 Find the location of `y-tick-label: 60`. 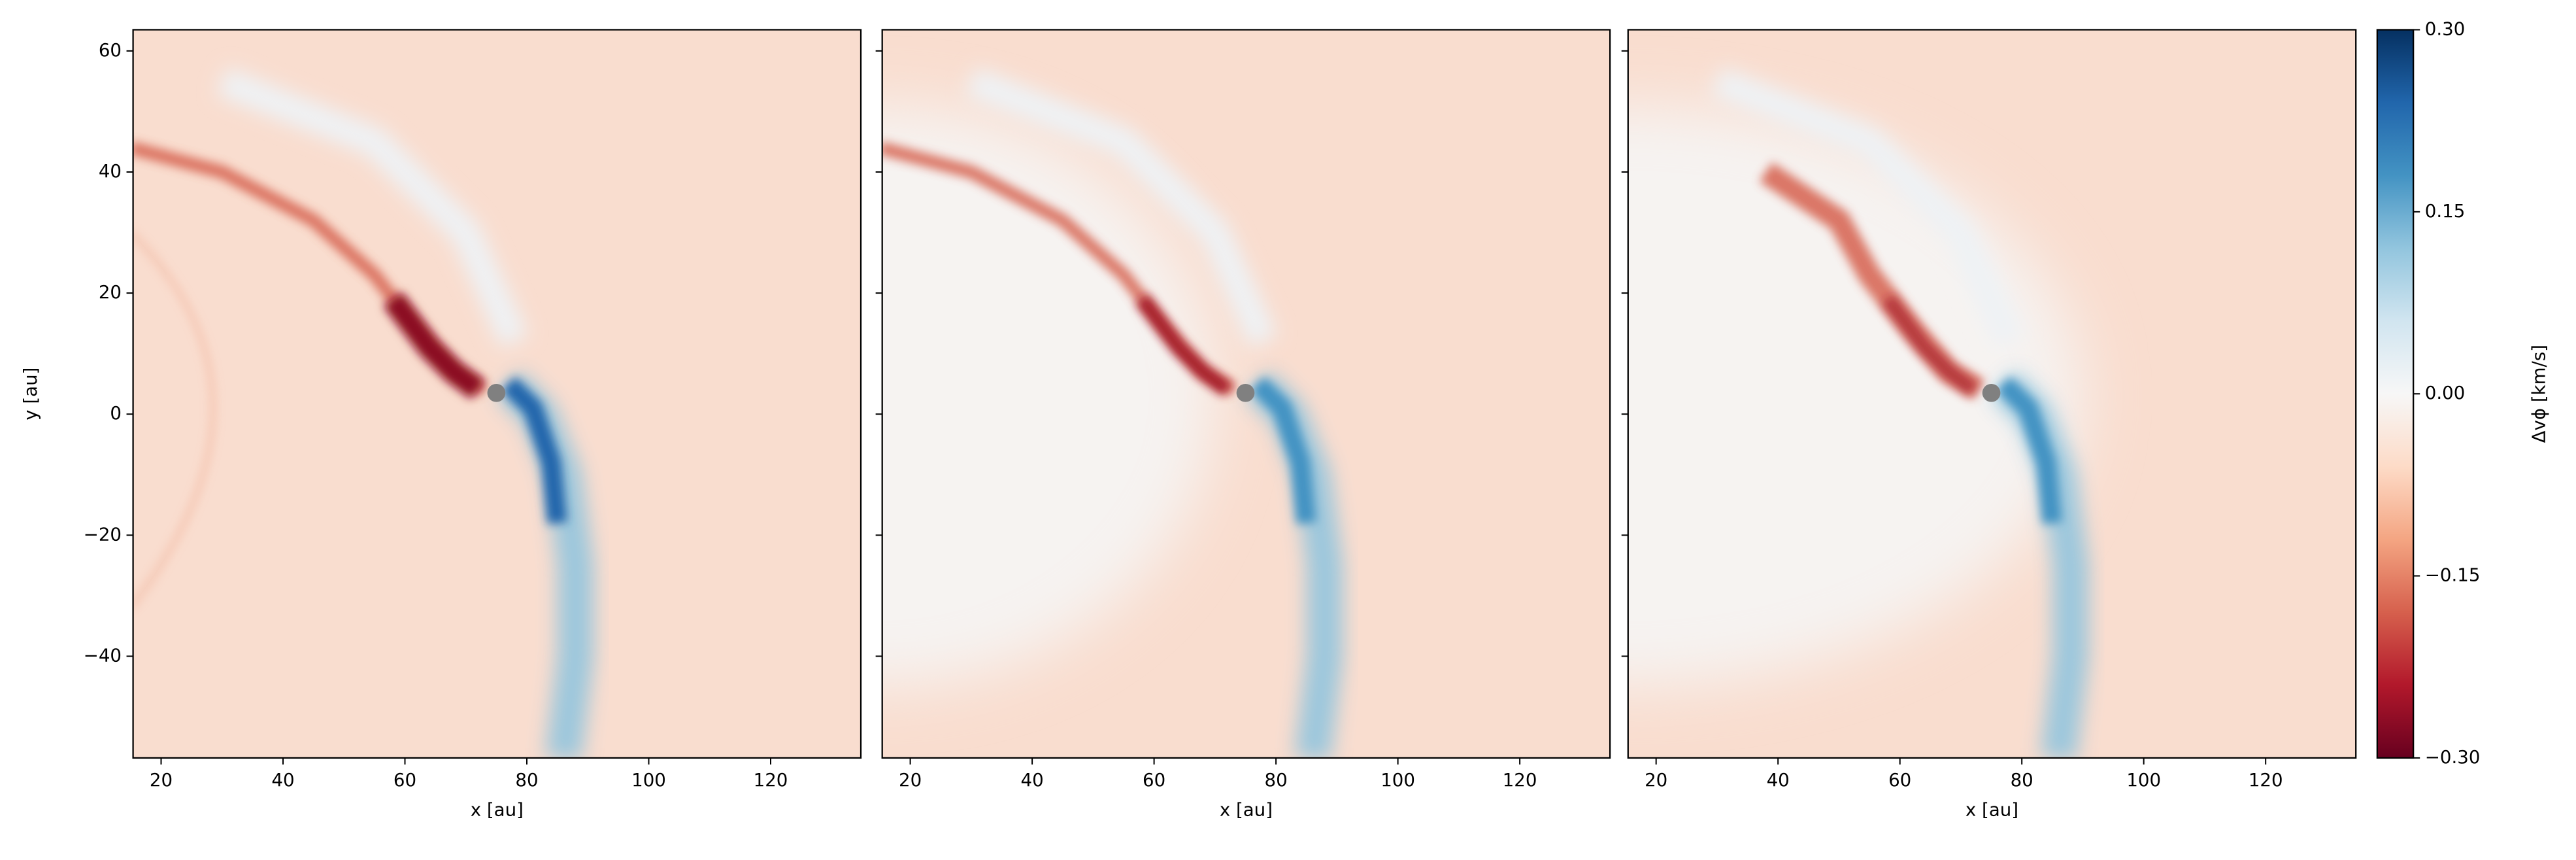

y-tick-label: 60 is located at coordinates (110, 50).